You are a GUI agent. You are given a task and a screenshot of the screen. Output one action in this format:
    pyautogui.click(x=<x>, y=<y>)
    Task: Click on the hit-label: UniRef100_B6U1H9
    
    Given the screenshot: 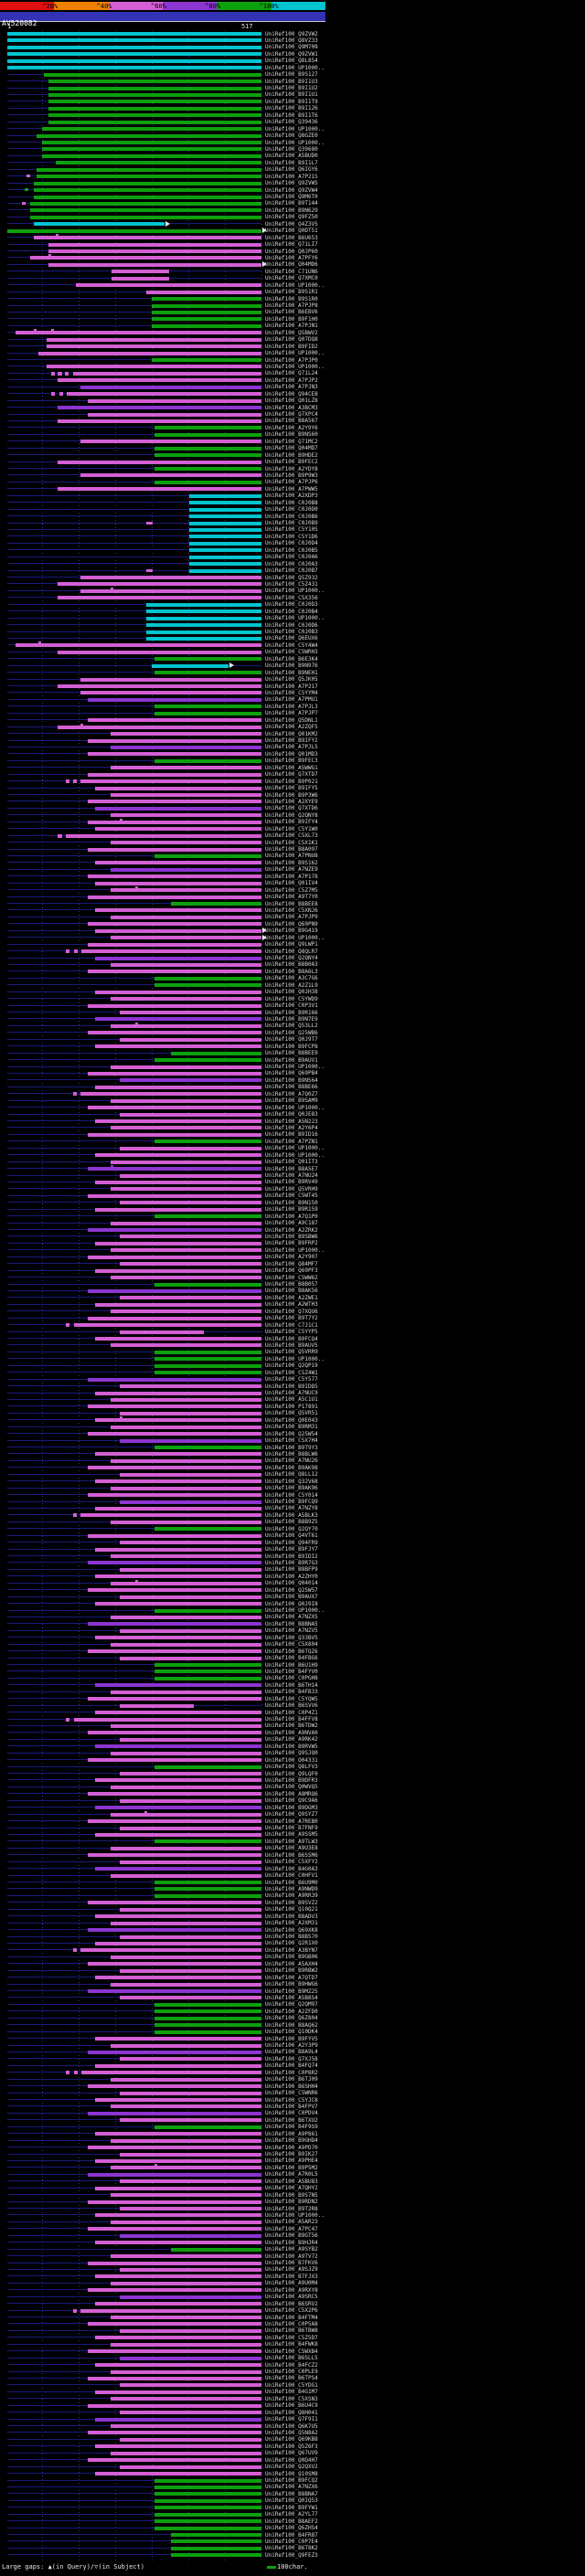 What is the action you would take?
    pyautogui.click(x=291, y=1665)
    